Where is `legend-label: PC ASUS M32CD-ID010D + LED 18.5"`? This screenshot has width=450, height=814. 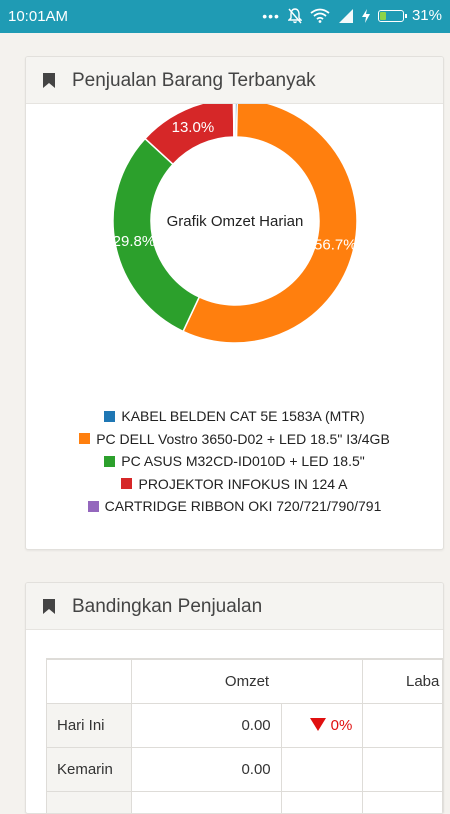
legend-label: PC ASUS M32CD-ID010D + LED 18.5" is located at coordinates (243, 461).